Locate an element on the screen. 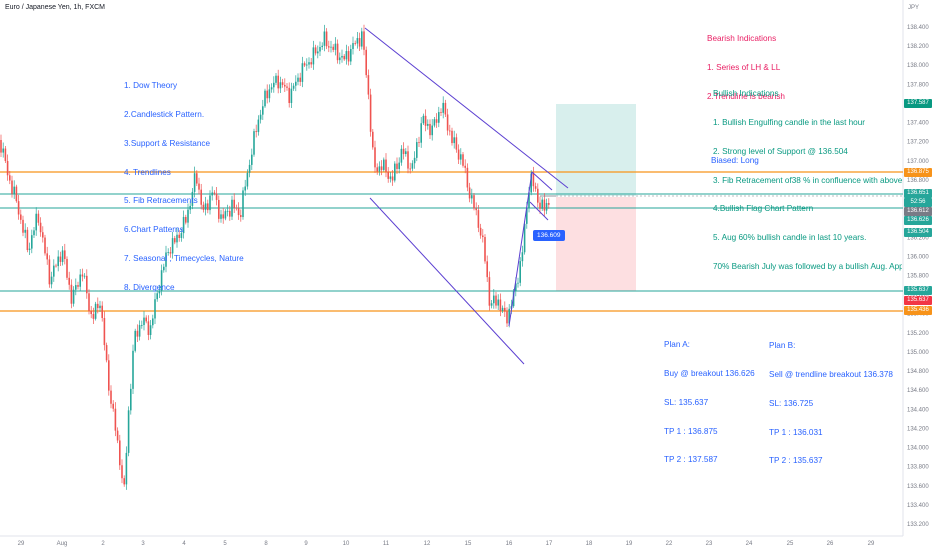 This screenshot has height=555, width=932. price-tag: 137.587 is located at coordinates (918, 103).